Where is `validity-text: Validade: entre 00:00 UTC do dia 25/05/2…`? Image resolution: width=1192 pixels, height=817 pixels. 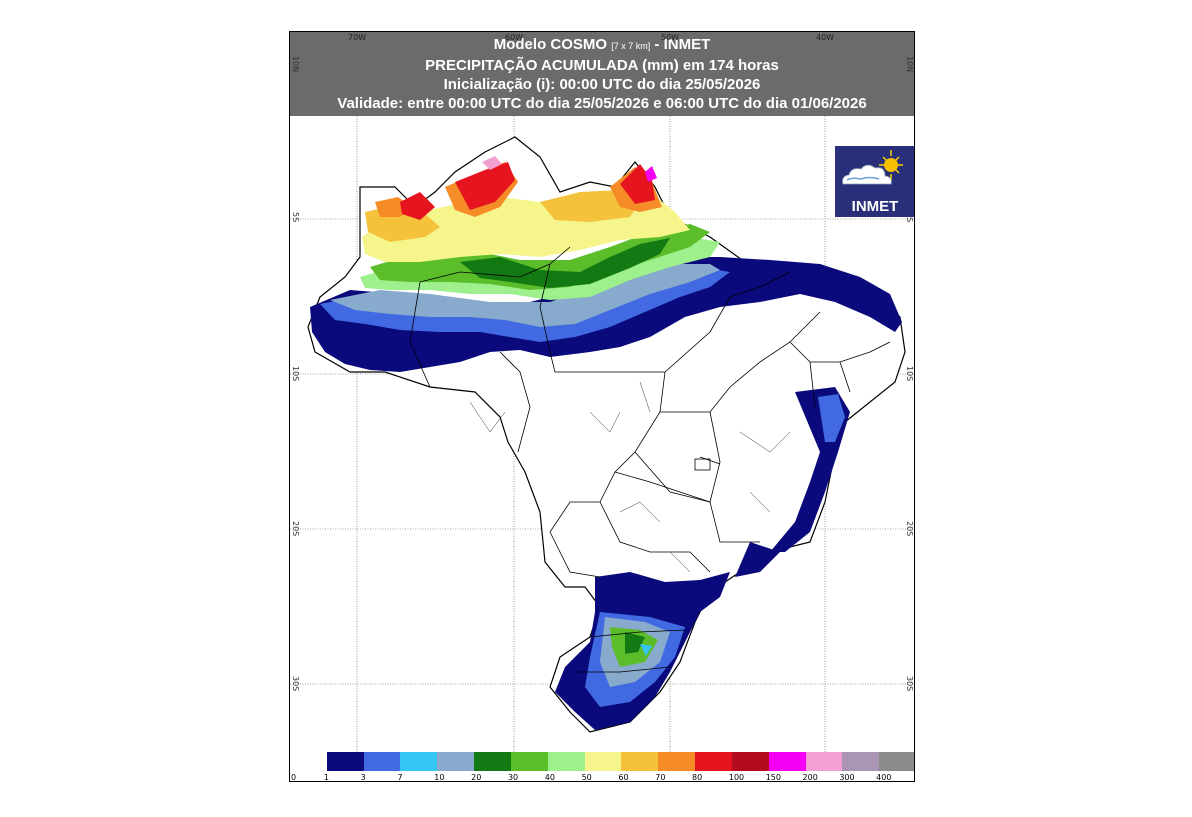
validity-text: Validade: entre 00:00 UTC do dia 25/05/2… is located at coordinates (602, 103).